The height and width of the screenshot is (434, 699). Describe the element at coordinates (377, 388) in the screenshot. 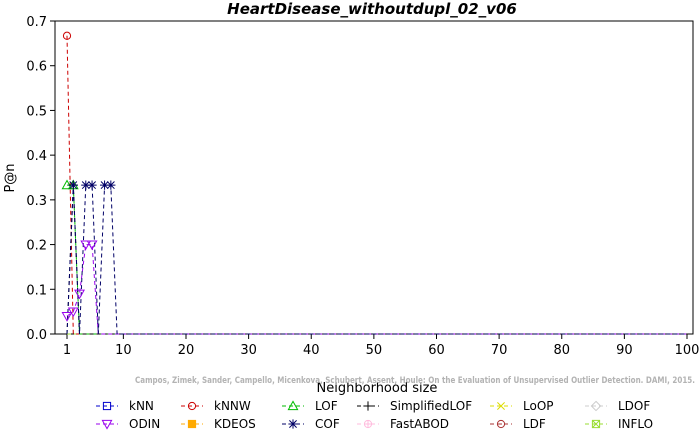

I see `x-axis-label: Neighborhood size` at that location.